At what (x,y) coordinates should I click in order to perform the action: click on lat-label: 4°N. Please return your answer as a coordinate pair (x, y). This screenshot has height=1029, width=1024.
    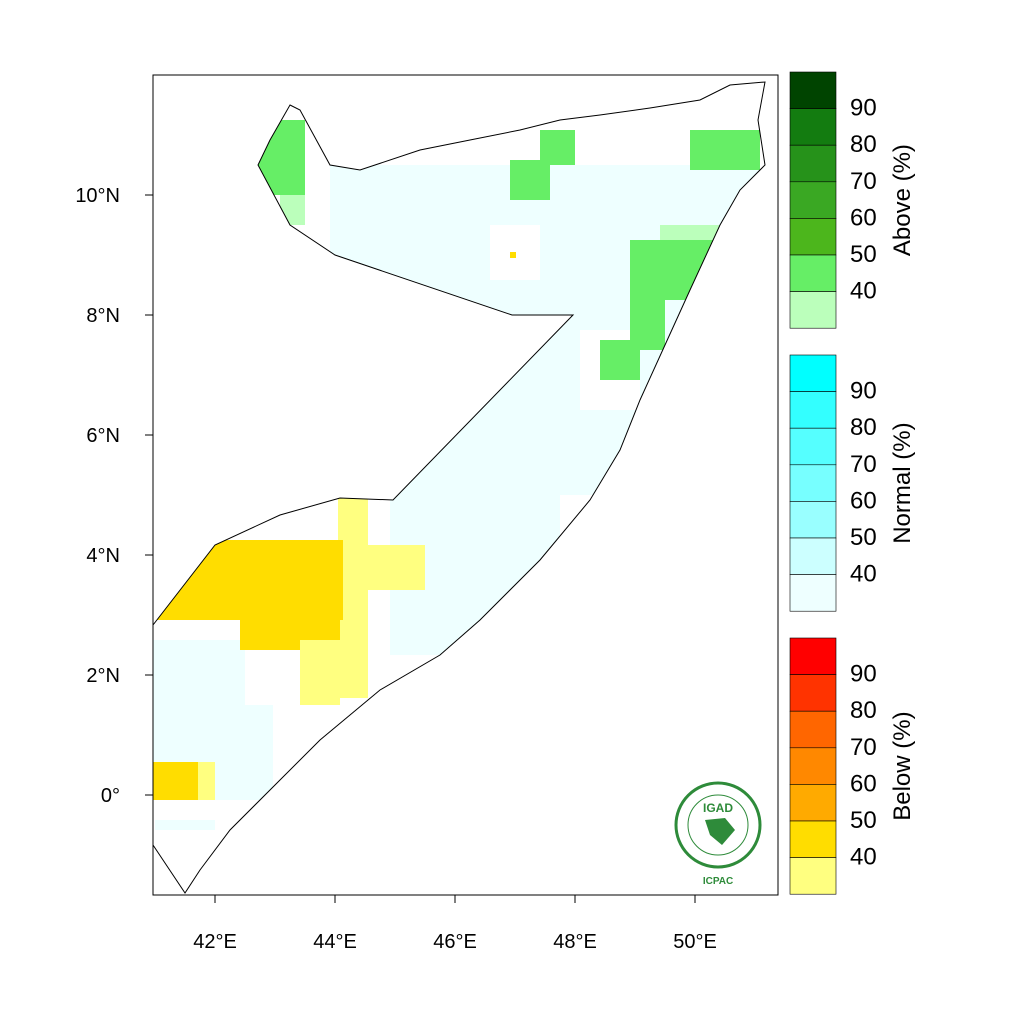
    Looking at the image, I should click on (103, 556).